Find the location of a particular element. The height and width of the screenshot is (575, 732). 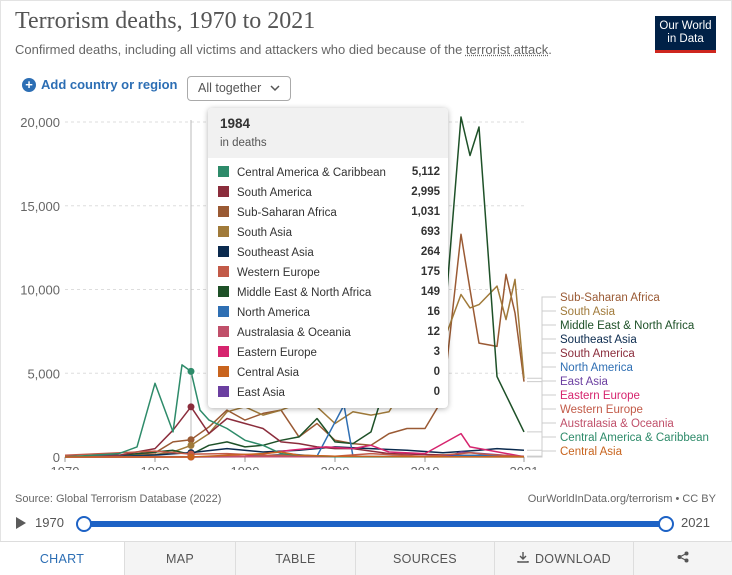

timeline-end-handle is located at coordinates (666, 524).